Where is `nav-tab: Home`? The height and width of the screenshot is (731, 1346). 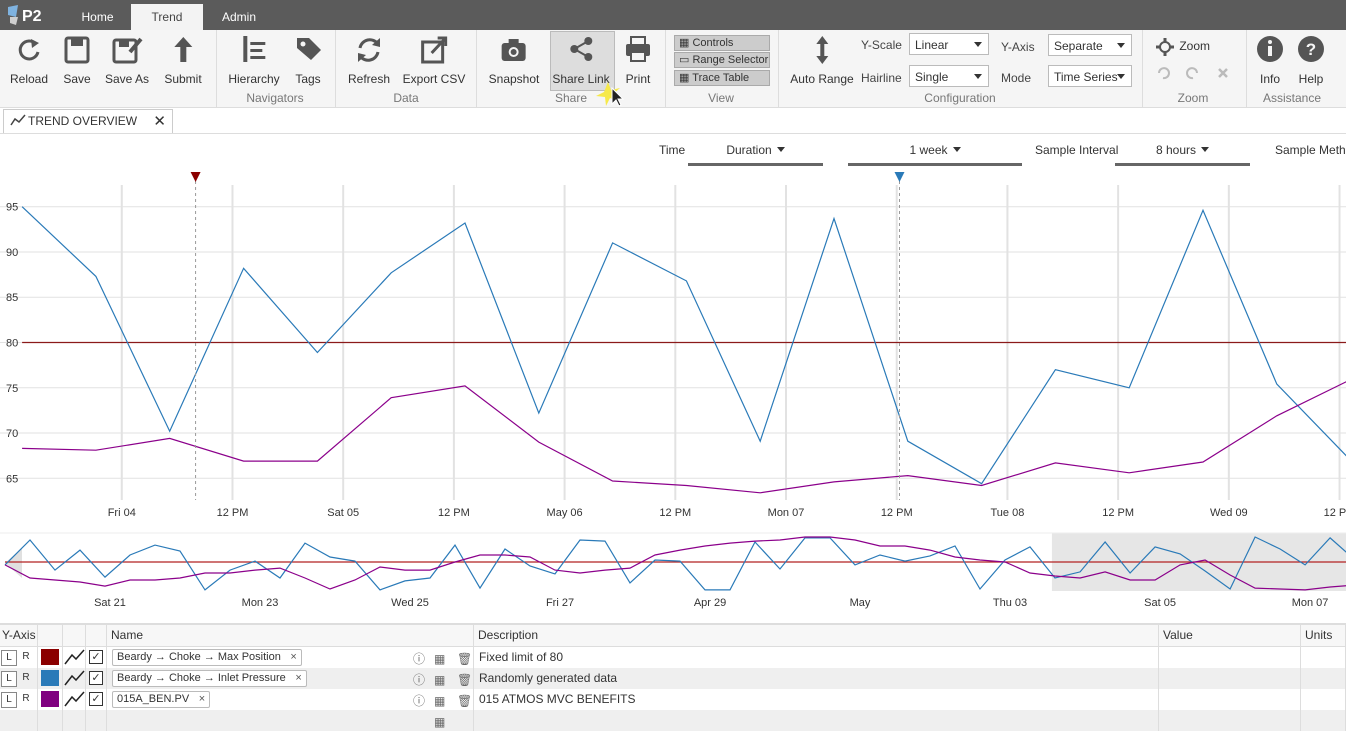 nav-tab: Home is located at coordinates (97, 17).